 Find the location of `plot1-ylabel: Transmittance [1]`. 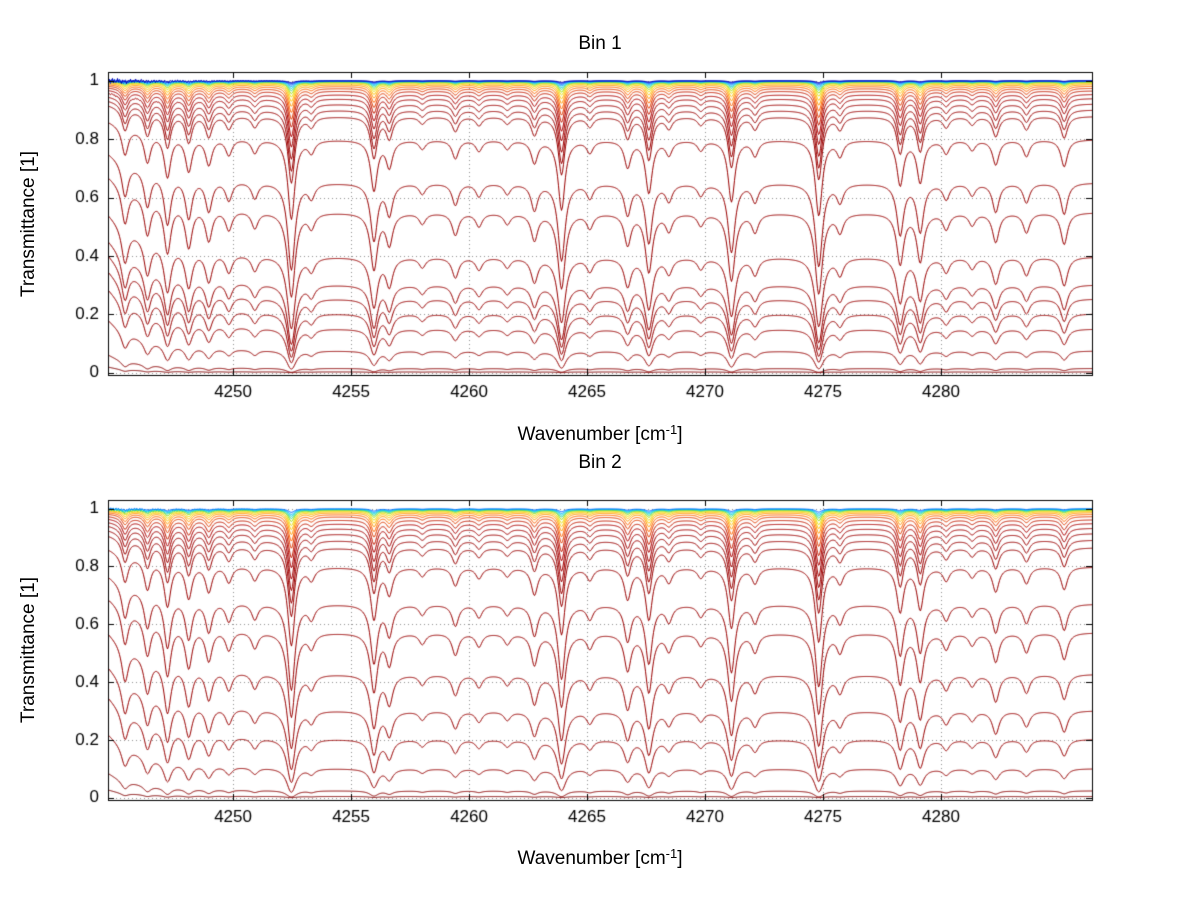

plot1-ylabel: Transmittance [1] is located at coordinates (28, 224).